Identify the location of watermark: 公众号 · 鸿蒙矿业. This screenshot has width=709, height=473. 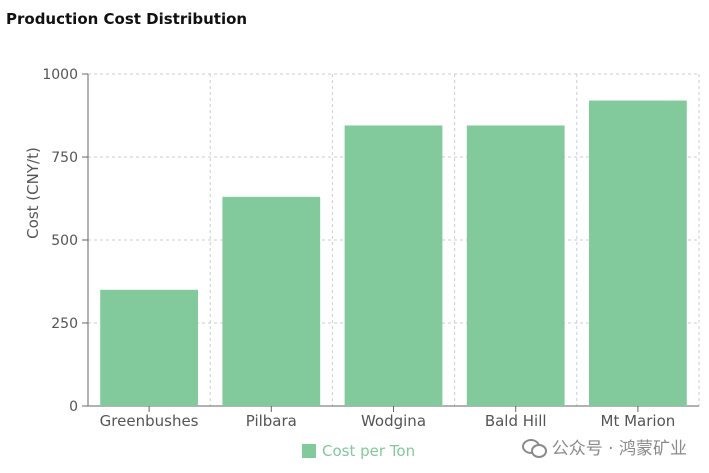
(604, 446).